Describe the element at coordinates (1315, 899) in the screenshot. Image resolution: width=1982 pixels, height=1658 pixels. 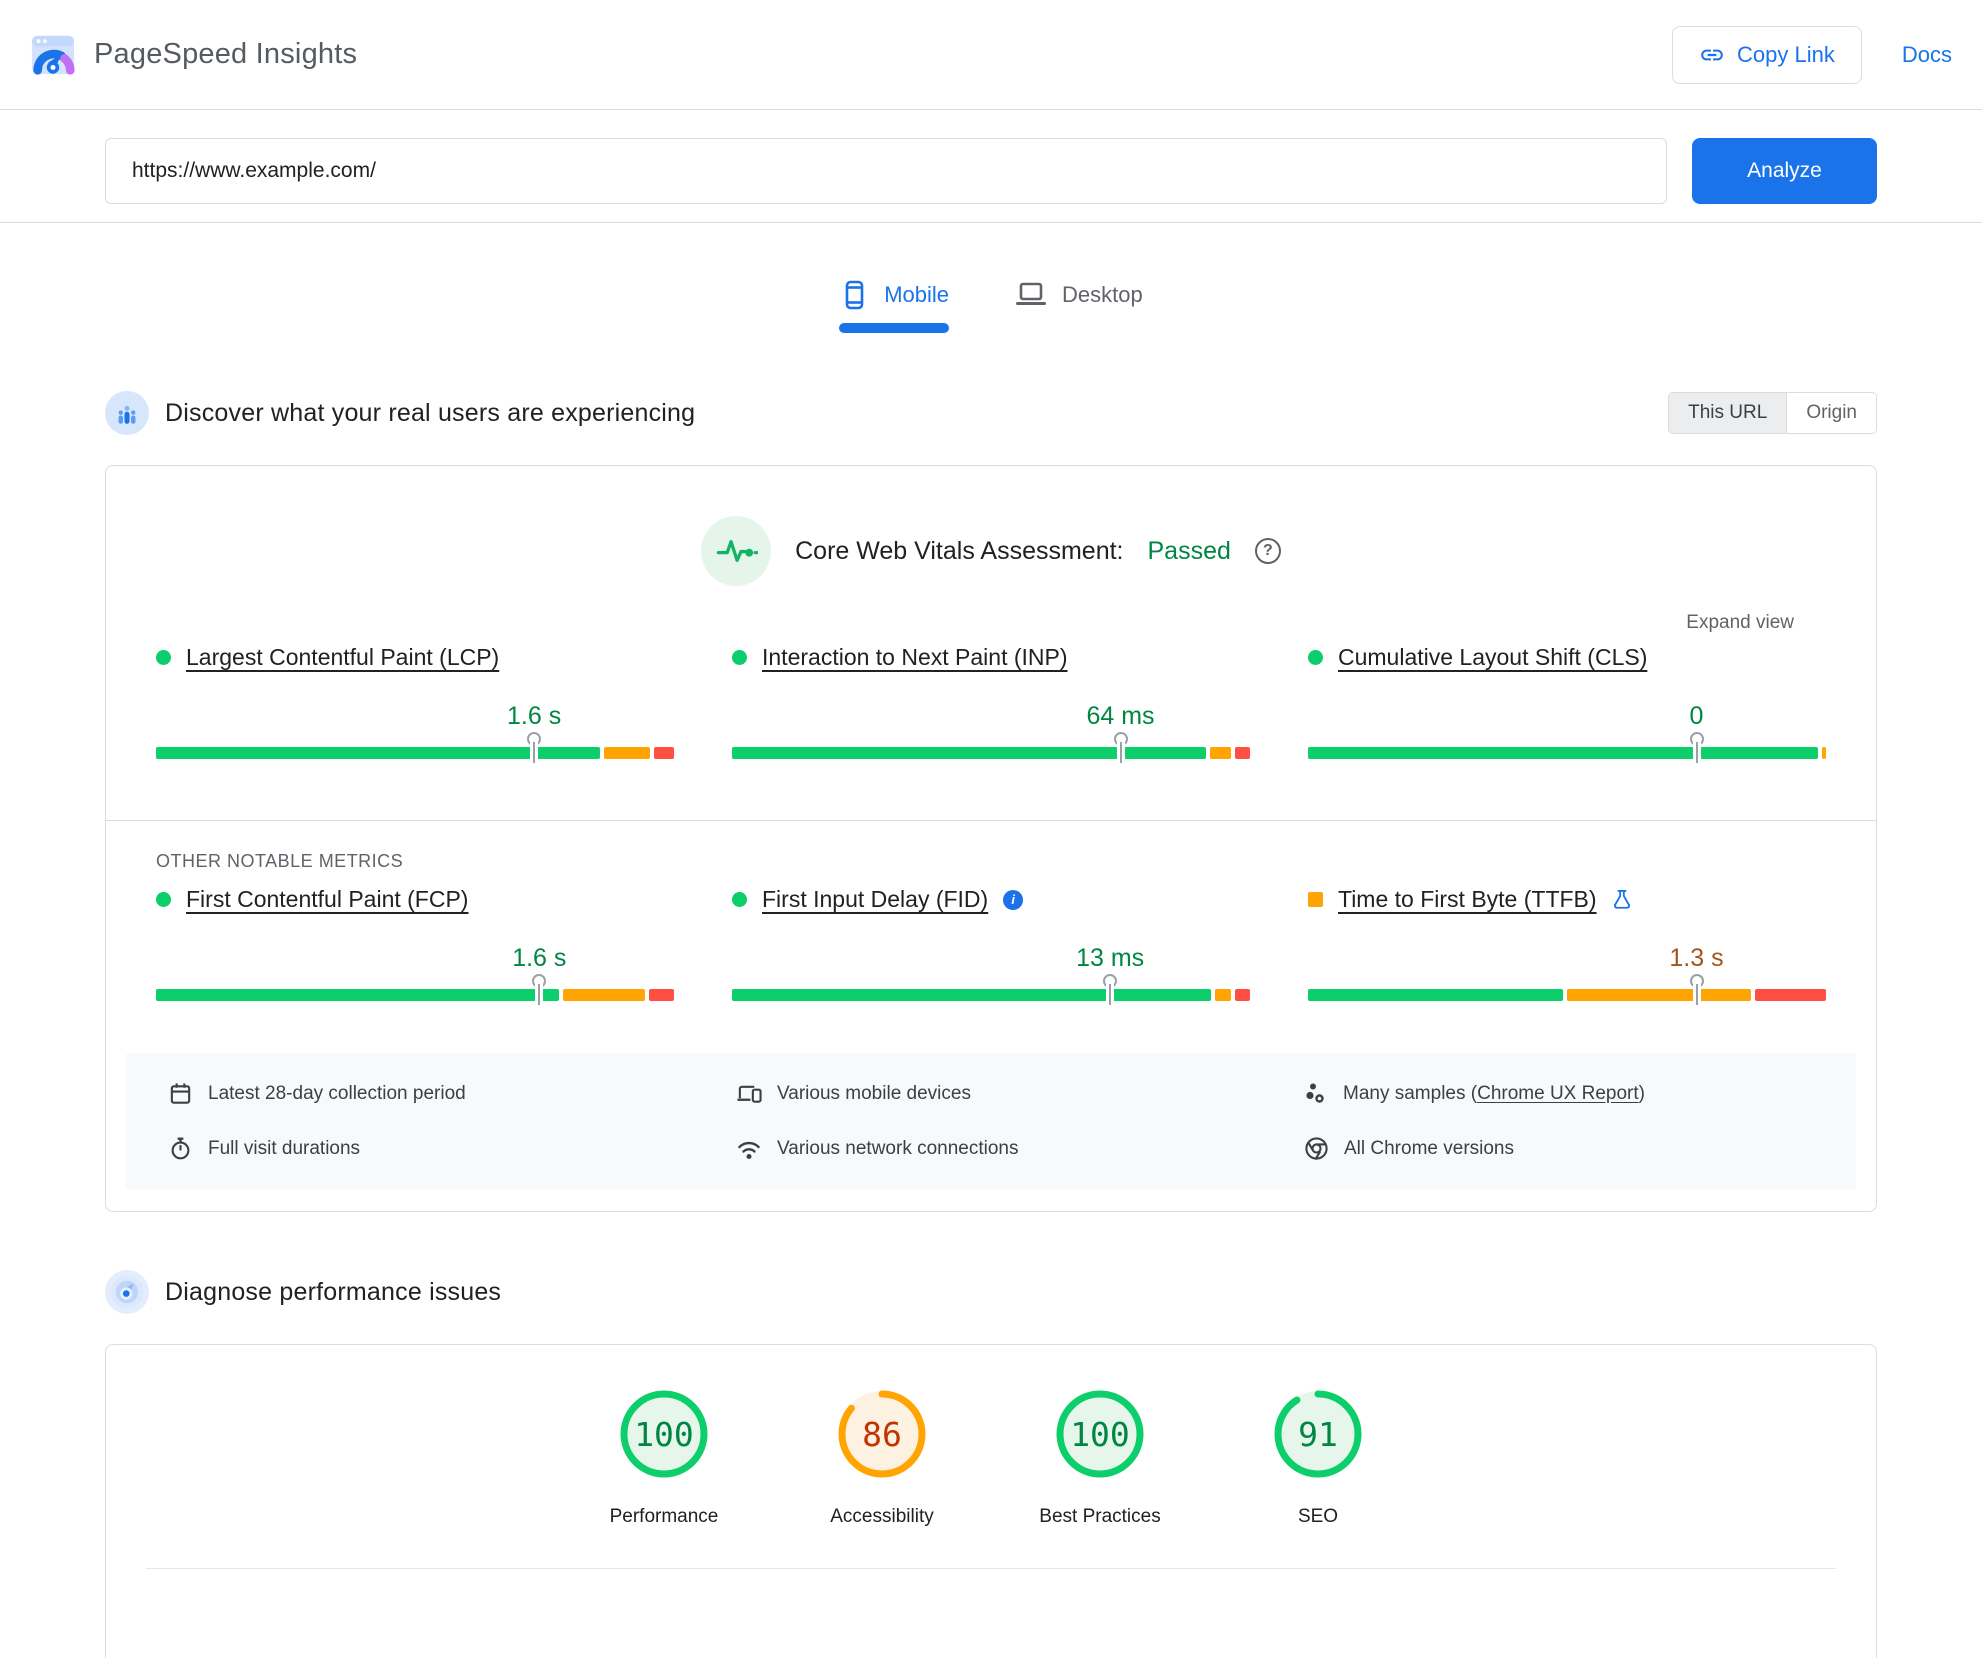
I see `ttfb-status-square` at that location.